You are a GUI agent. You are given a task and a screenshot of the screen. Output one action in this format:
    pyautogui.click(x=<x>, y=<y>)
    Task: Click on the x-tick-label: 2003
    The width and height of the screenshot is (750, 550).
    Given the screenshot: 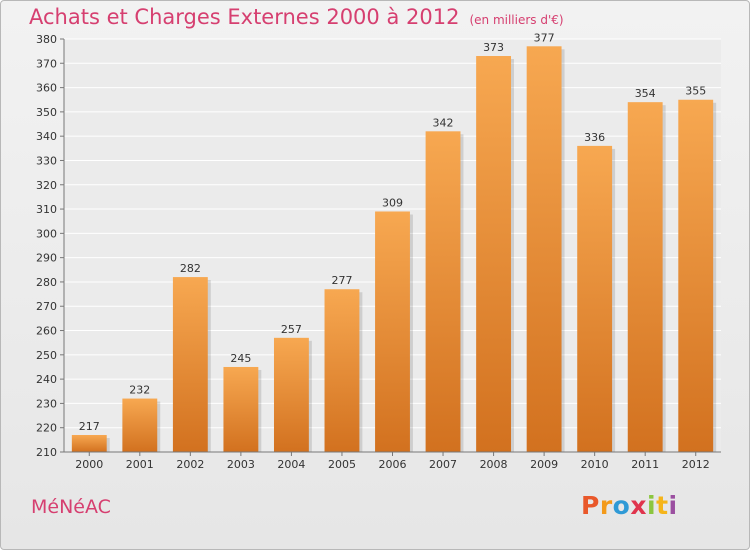 What is the action you would take?
    pyautogui.click(x=241, y=464)
    